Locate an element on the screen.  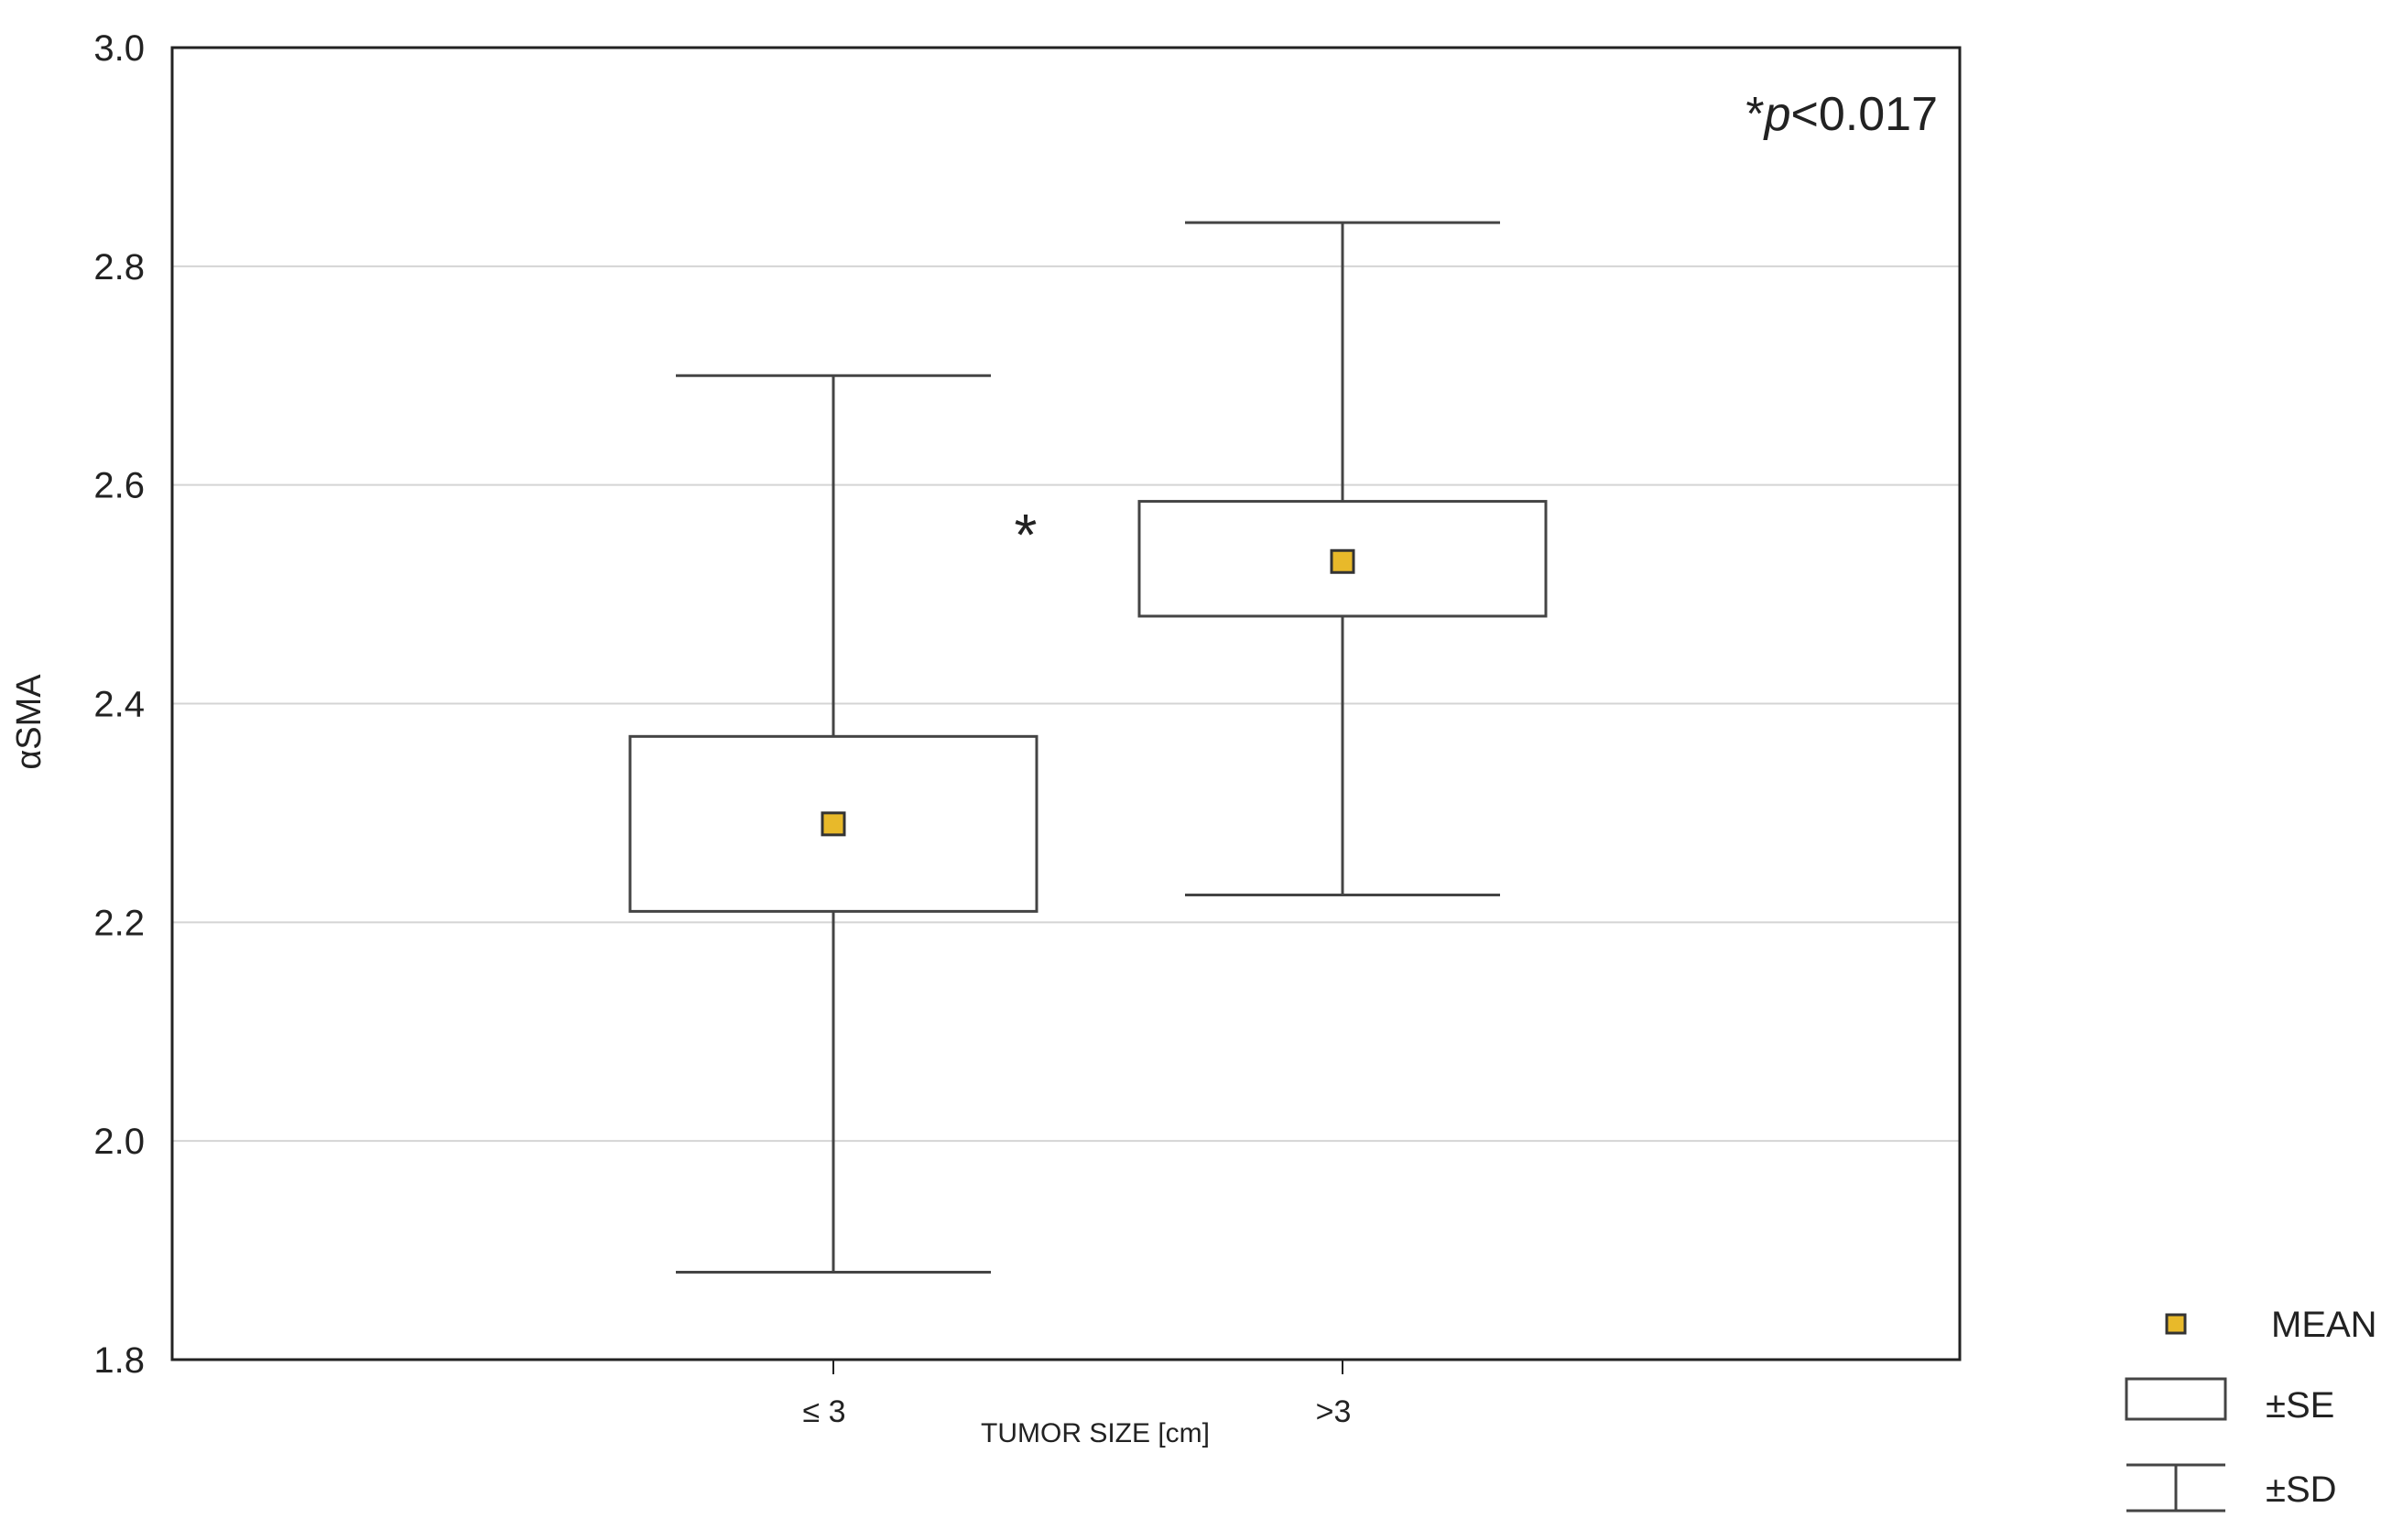
legend-mean-icon is located at coordinates (2176, 1324).